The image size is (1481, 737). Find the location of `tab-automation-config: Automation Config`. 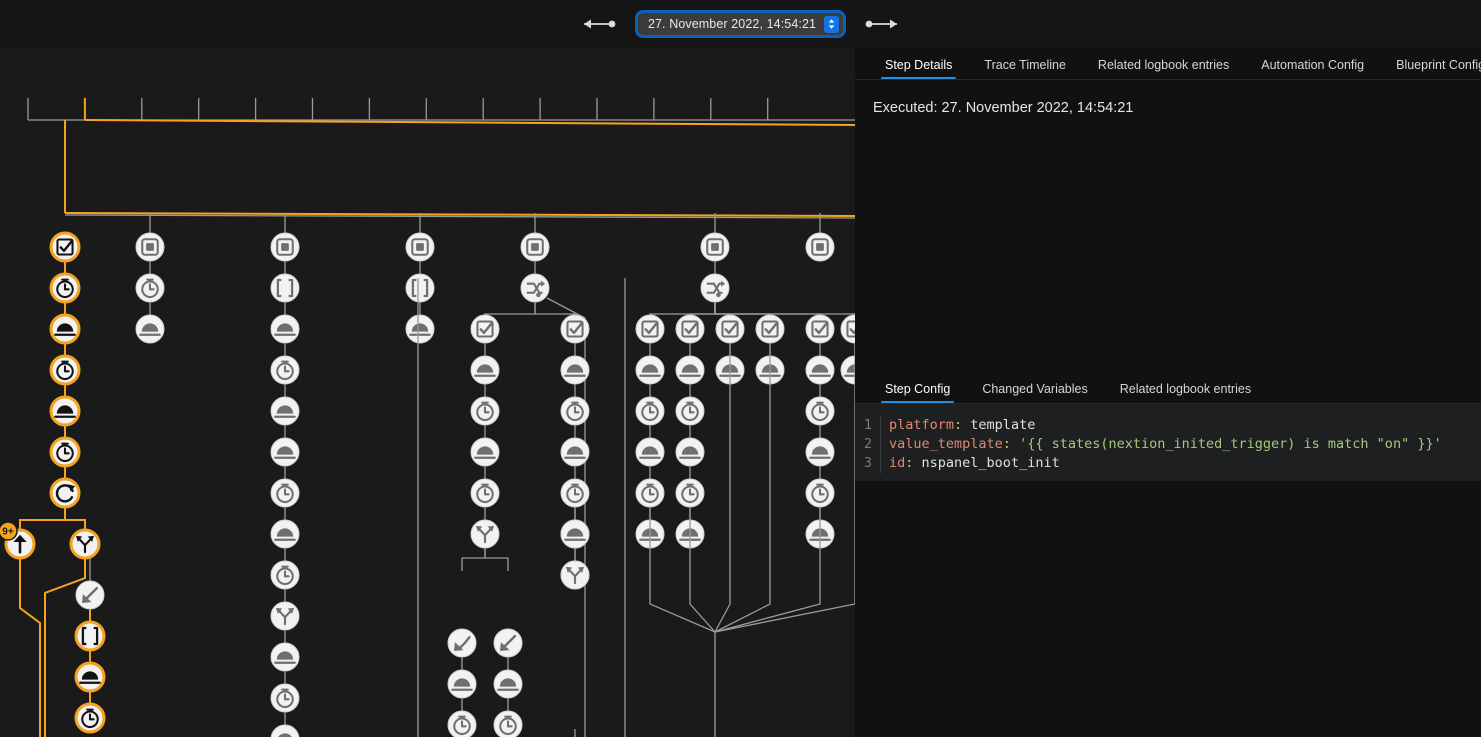

tab-automation-config: Automation Config is located at coordinates (1313, 65).